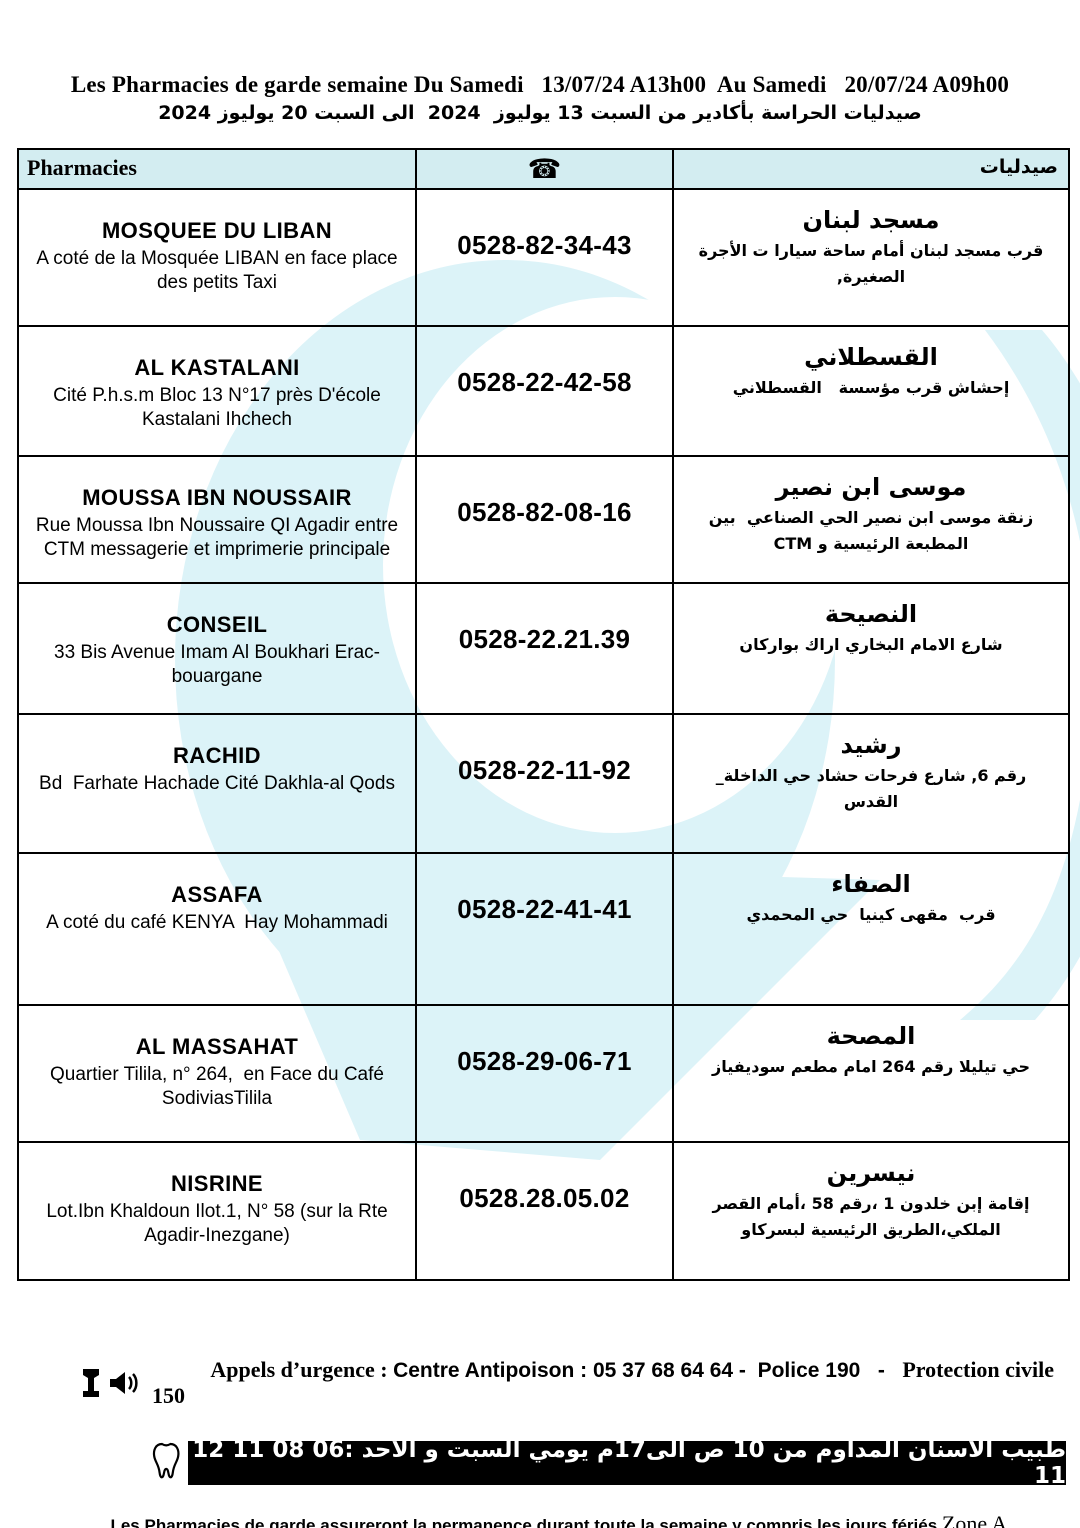 The height and width of the screenshot is (1528, 1080). Describe the element at coordinates (217, 497) in the screenshot. I see `pharmacy-name-fr: MOUSSA IBN NOUSSAIR` at that location.